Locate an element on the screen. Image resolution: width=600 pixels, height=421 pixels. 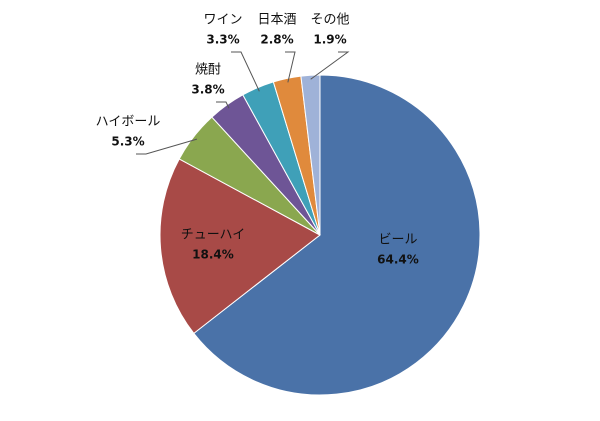
slice-name: その他 is located at coordinates (329, 20).